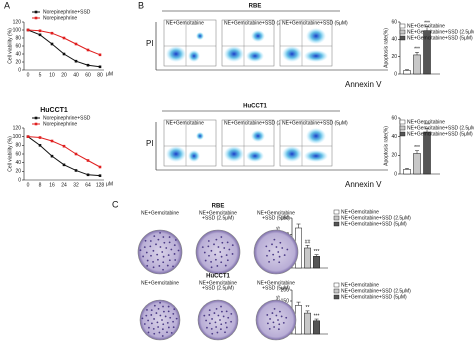 This screenshot has width=474, height=341. Describe the element at coordinates (76, 185) in the screenshot. I see `x-tick-label: 32` at that location.